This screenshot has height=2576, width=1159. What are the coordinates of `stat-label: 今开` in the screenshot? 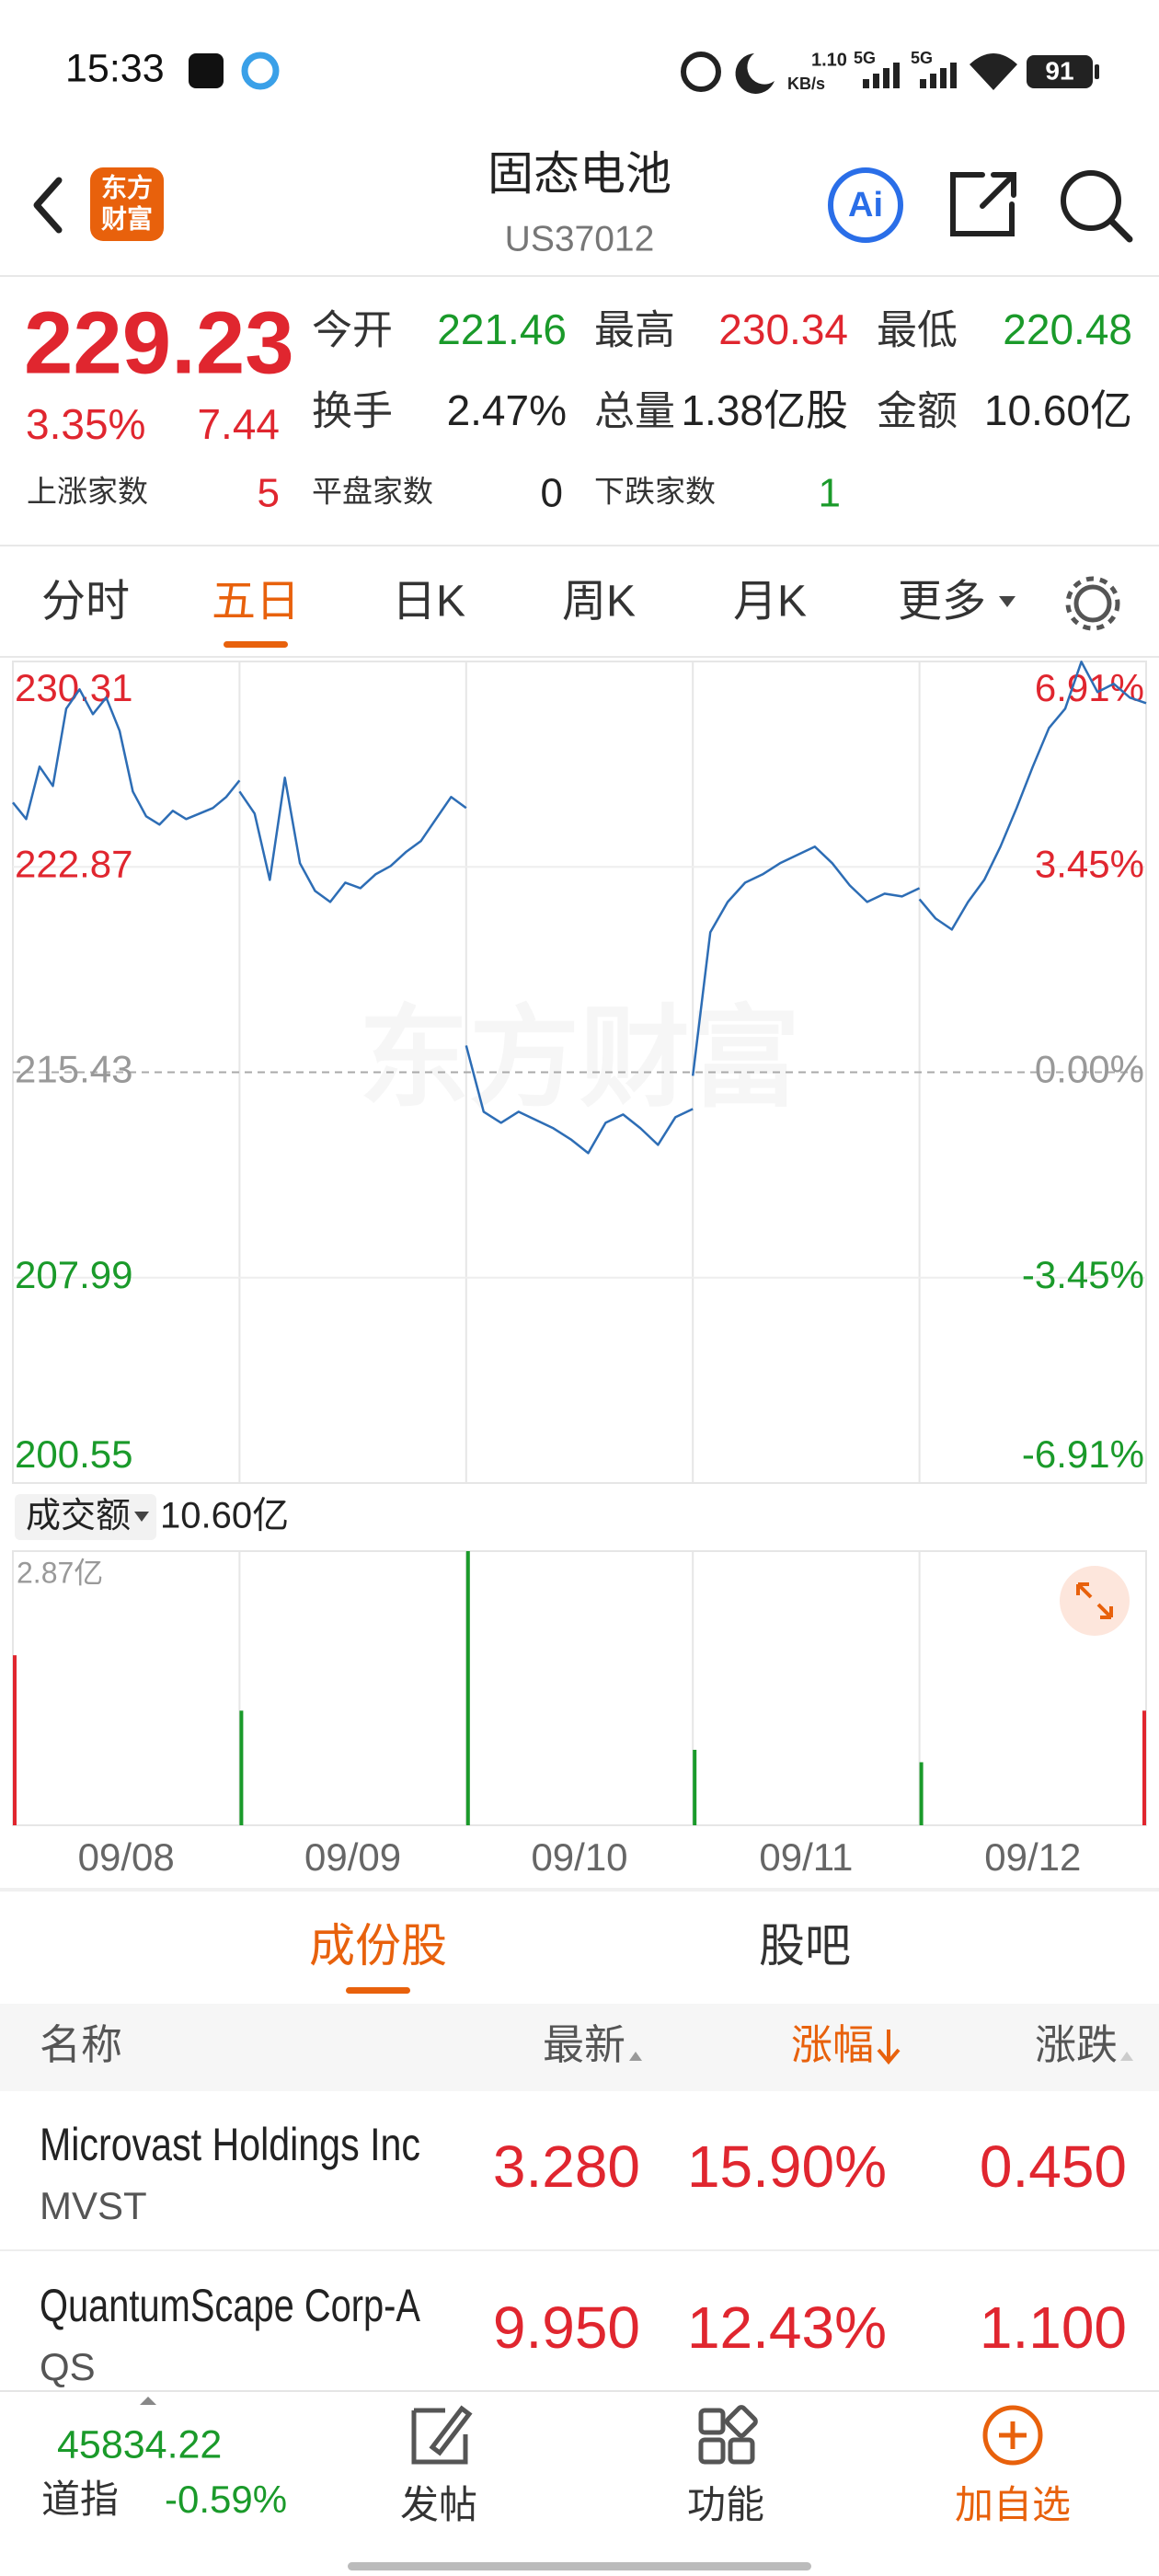 It's located at (352, 330).